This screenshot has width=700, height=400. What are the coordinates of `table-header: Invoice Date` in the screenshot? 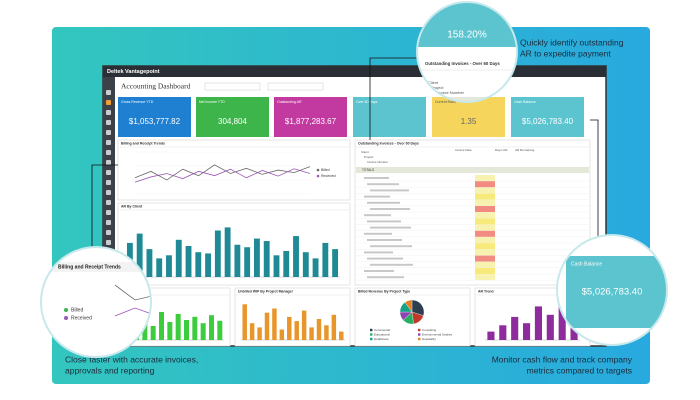 It's located at (463, 150).